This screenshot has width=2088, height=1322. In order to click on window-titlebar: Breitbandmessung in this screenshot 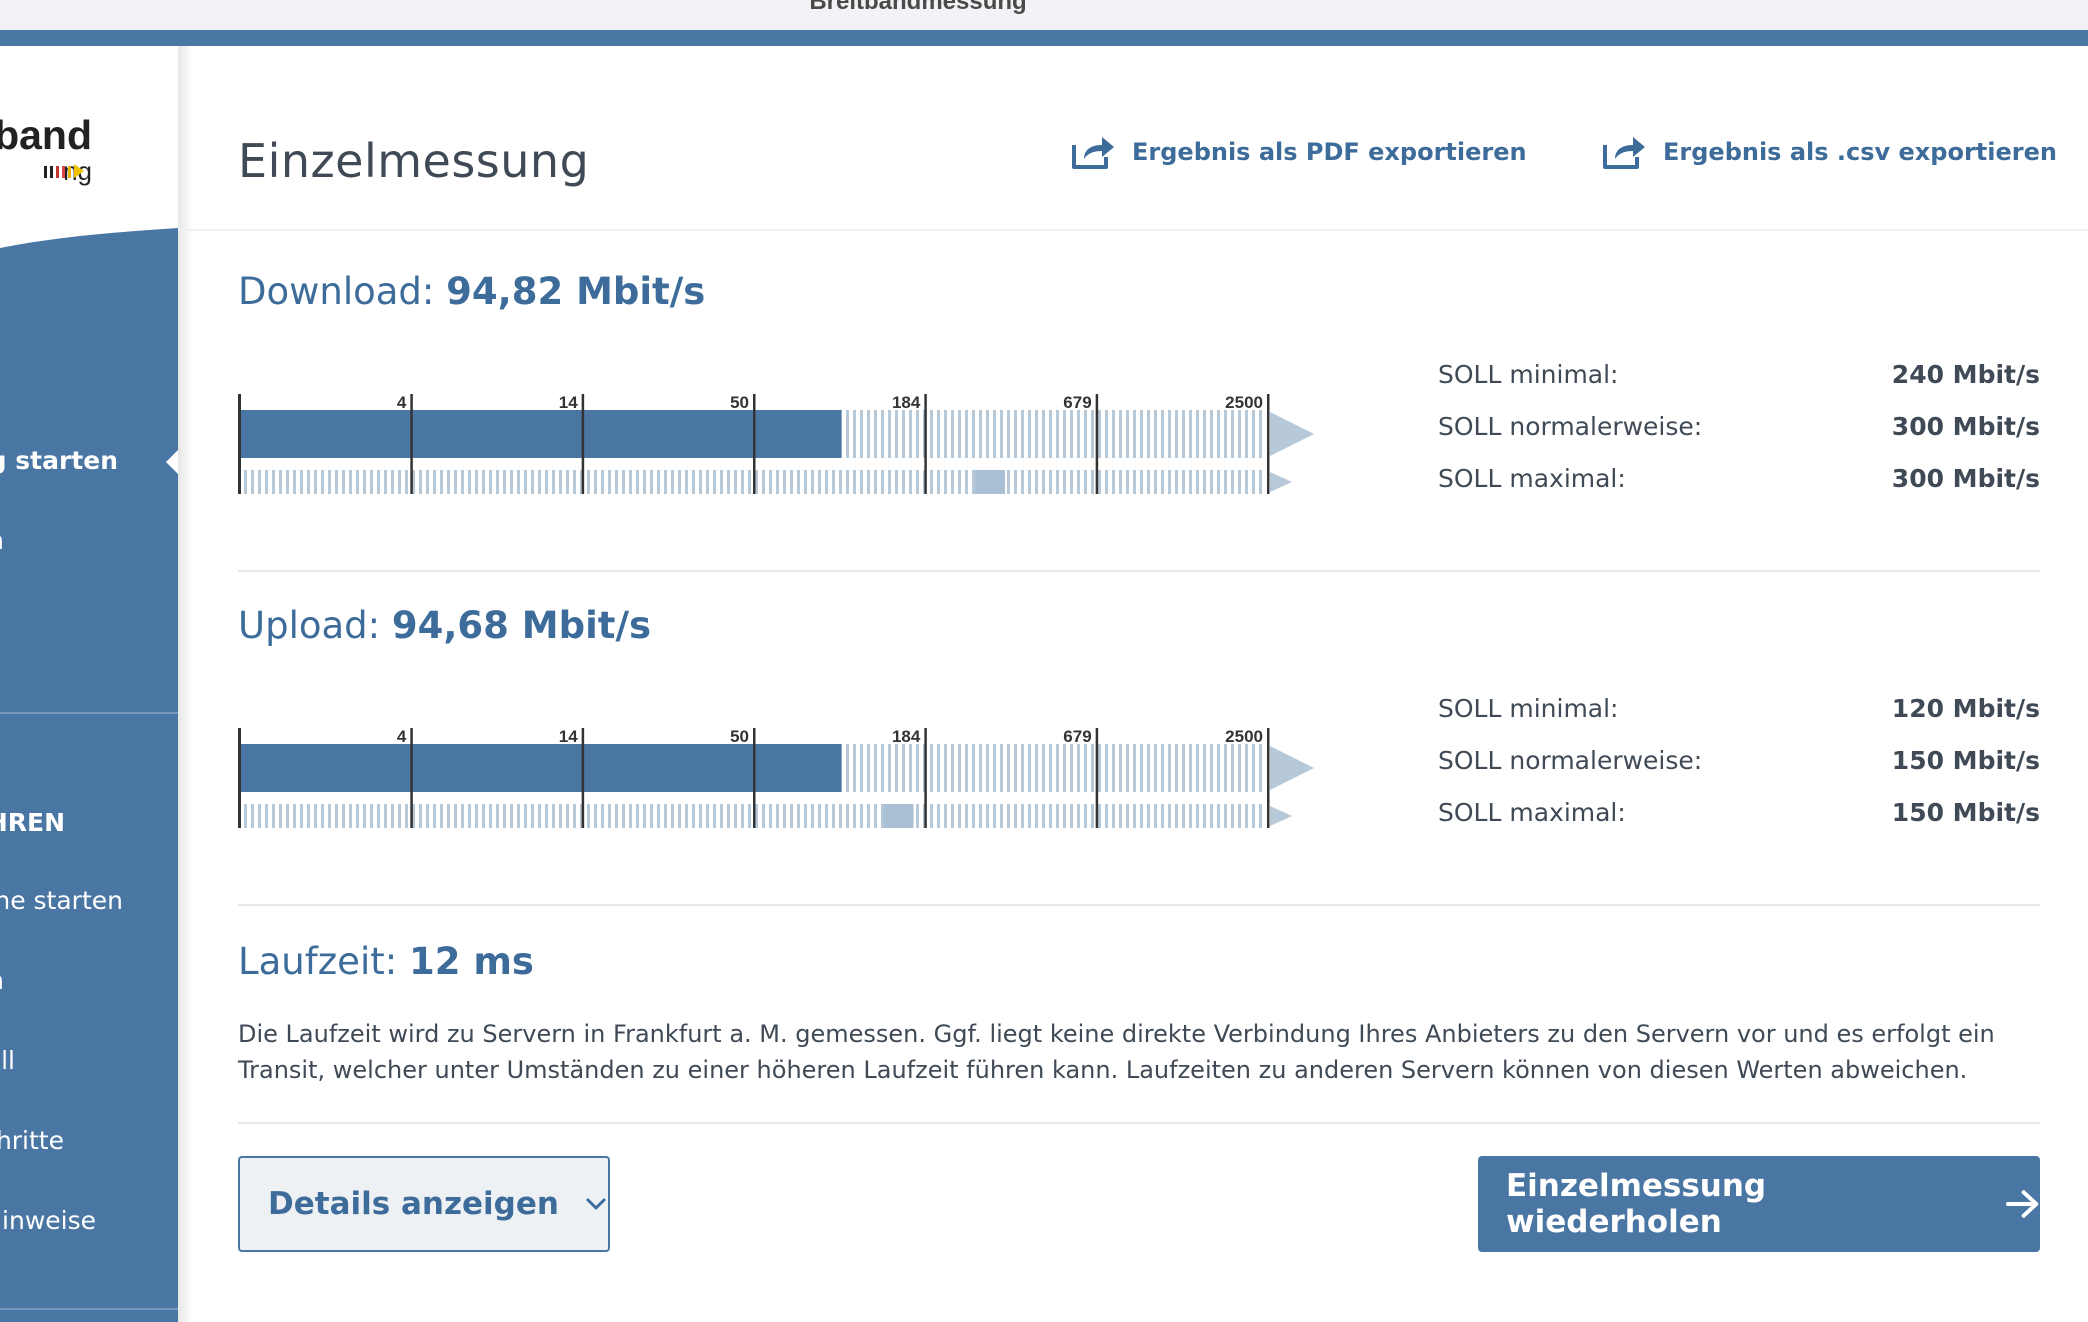, I will do `click(1044, 15)`.